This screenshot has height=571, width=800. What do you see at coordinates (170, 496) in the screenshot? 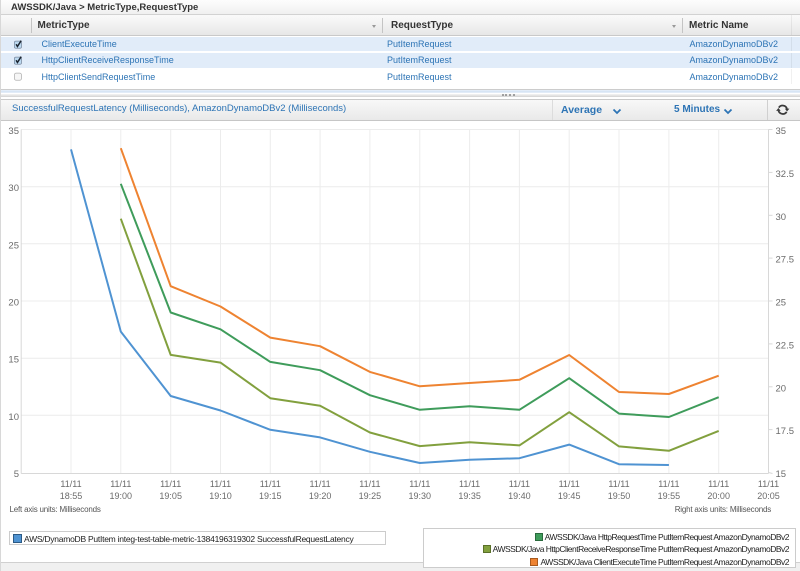
I see `svg-text: 19:05` at bounding box center [170, 496].